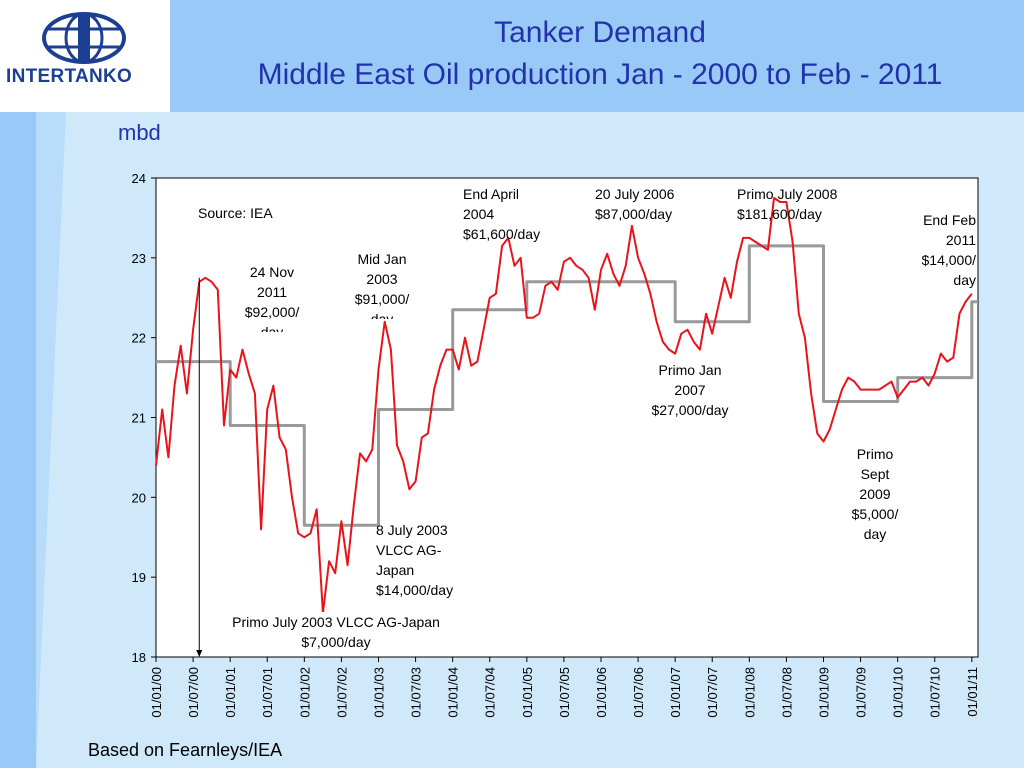  Describe the element at coordinates (185, 750) in the screenshot. I see `footer-note: Based on Fearnleys/IEA` at that location.